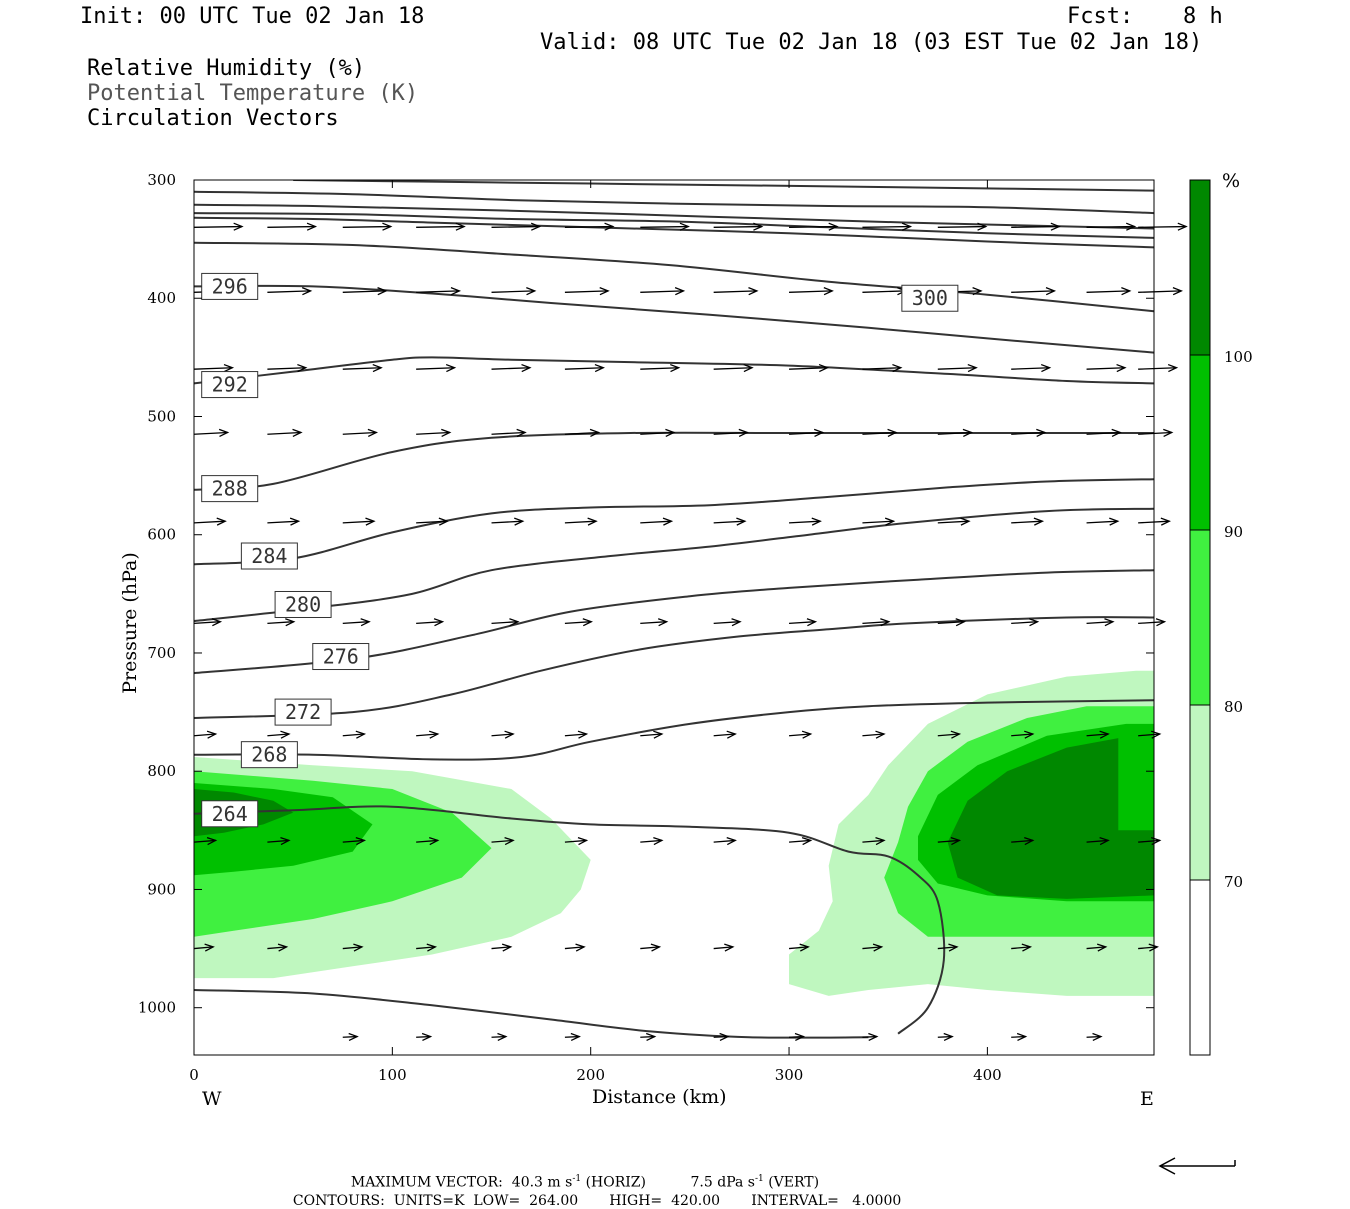 This screenshot has height=1209, width=1350. Describe the element at coordinates (341, 657) in the screenshot. I see `contour-label-text: 276` at that location.